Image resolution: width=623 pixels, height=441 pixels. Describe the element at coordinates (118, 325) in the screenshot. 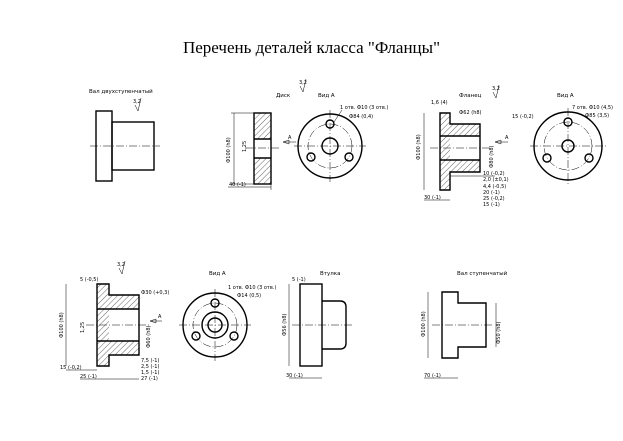

I see `part4-section` at that location.